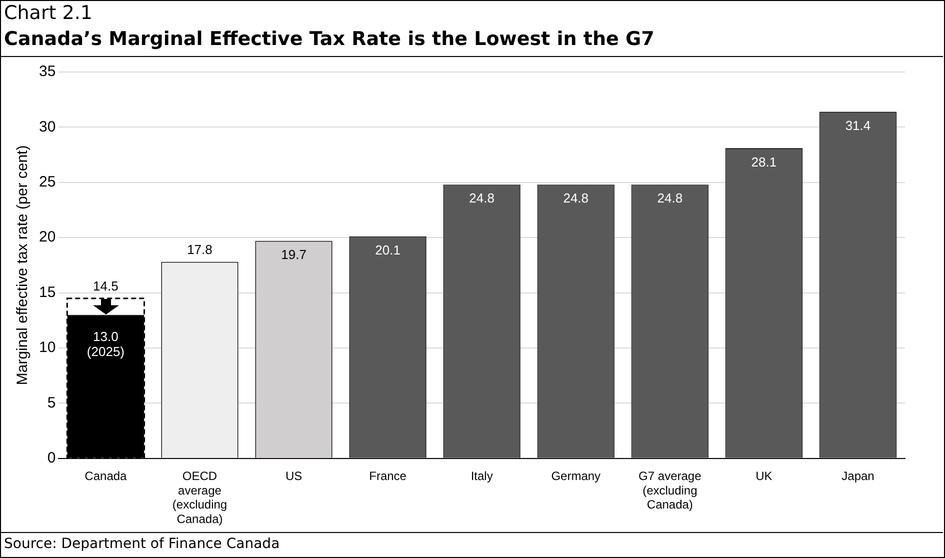 The width and height of the screenshot is (945, 558). Describe the element at coordinates (199, 249) in the screenshot. I see `data-label: 17.8` at that location.